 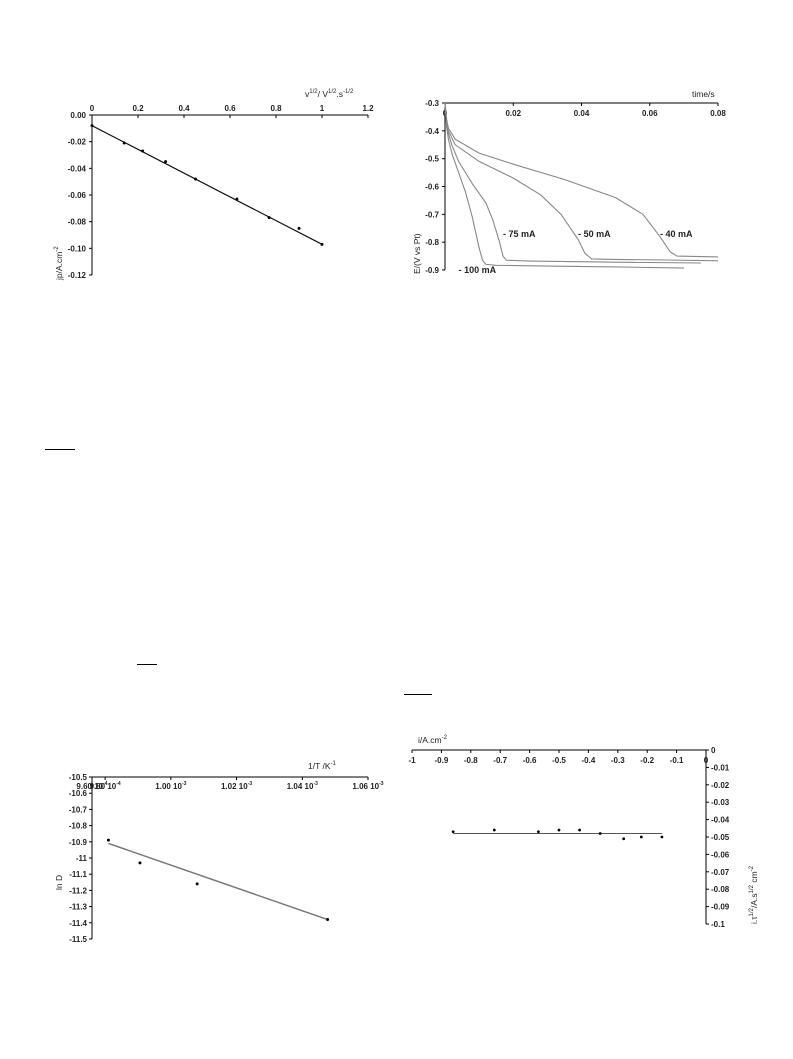 What do you see at coordinates (703, 94) in the screenshot?
I see `x-axis-label: time/s` at bounding box center [703, 94].